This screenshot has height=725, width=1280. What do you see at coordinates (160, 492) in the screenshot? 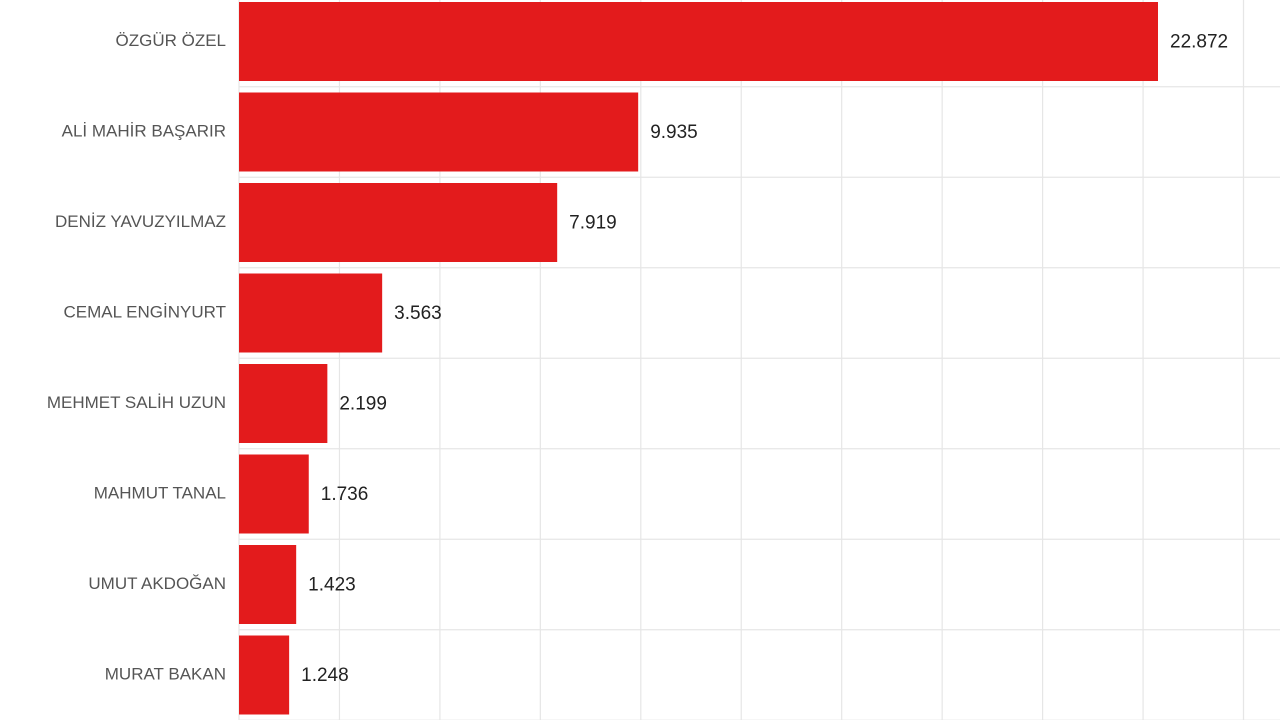
I see `category-label: MAHMUT TANAL` at bounding box center [160, 492].